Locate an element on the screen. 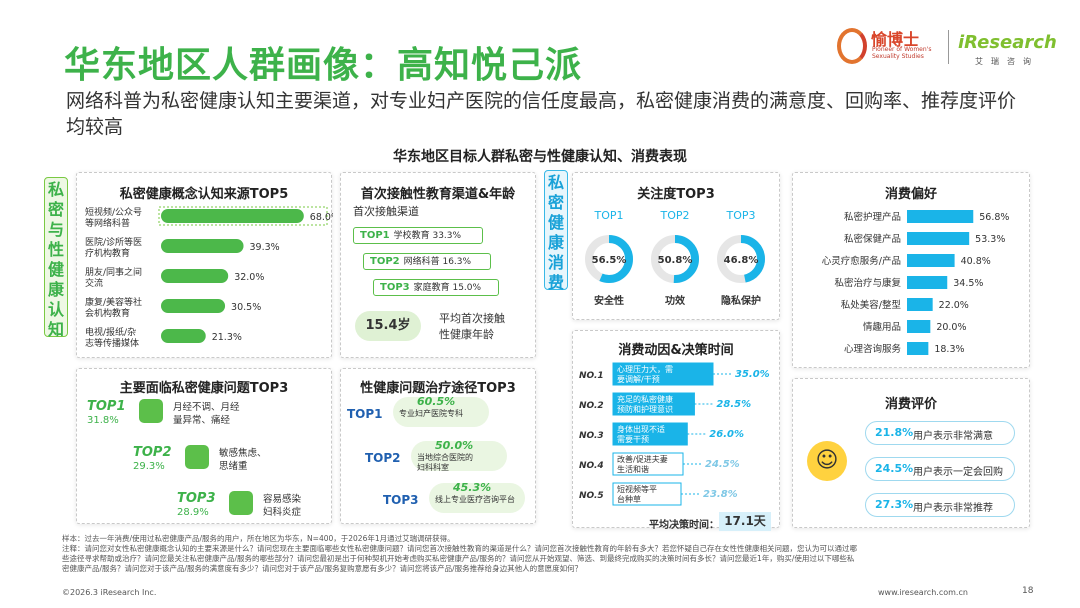 Image resolution: width=1080 pixels, height=608 pixels. panel-title: 首次接触性教育渠道&年龄 is located at coordinates (438, 194).